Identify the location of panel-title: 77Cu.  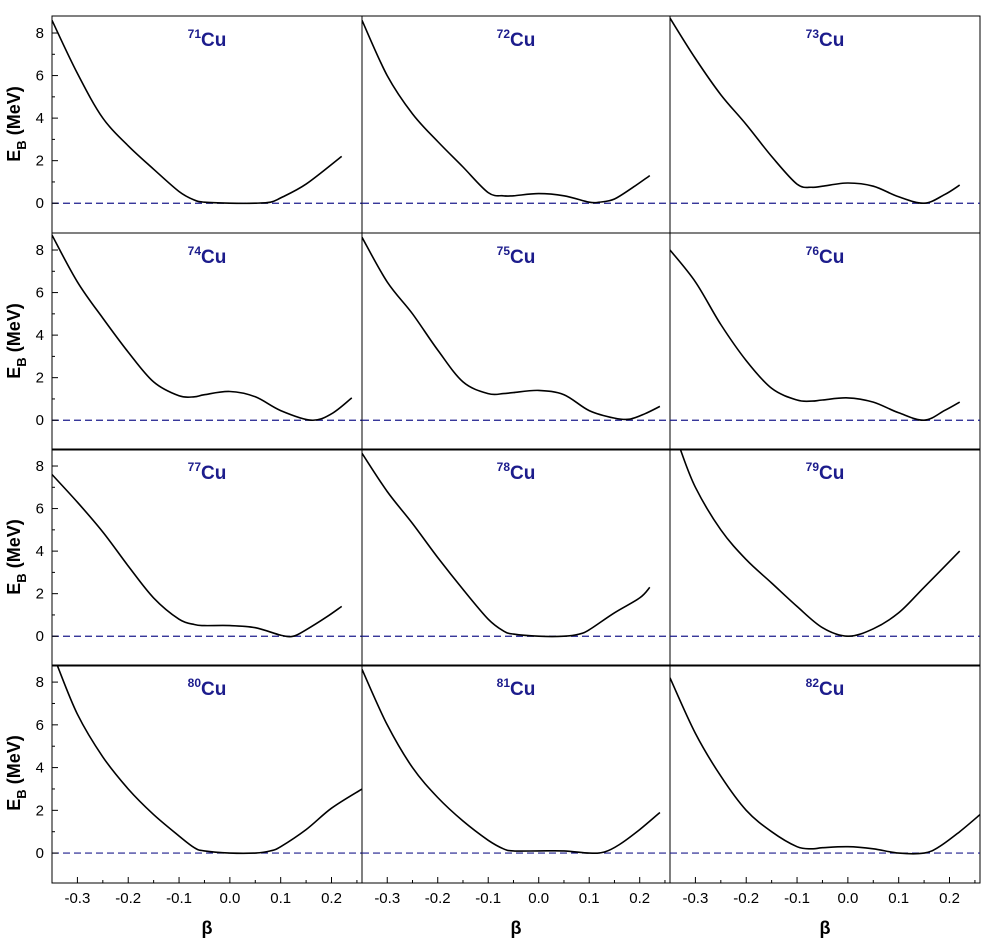
(207, 472).